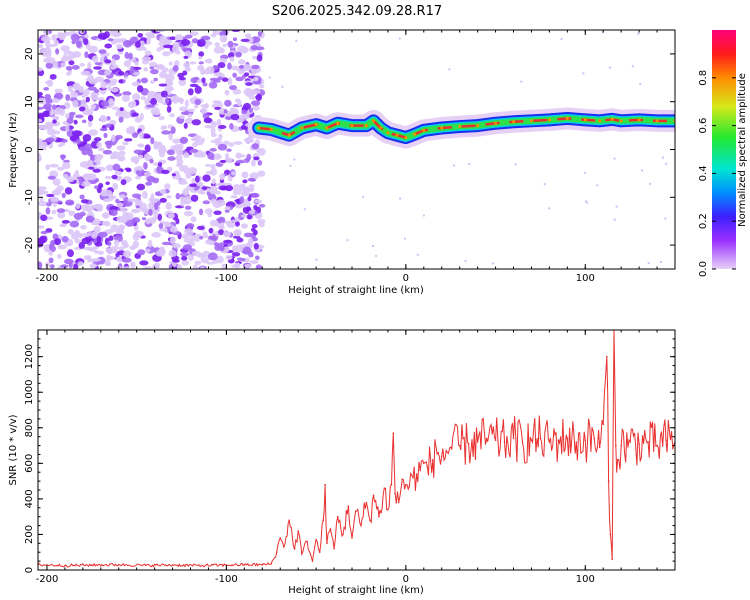  Describe the element at coordinates (406, 579) in the screenshot. I see `snr-x-tick-label: 0` at that location.